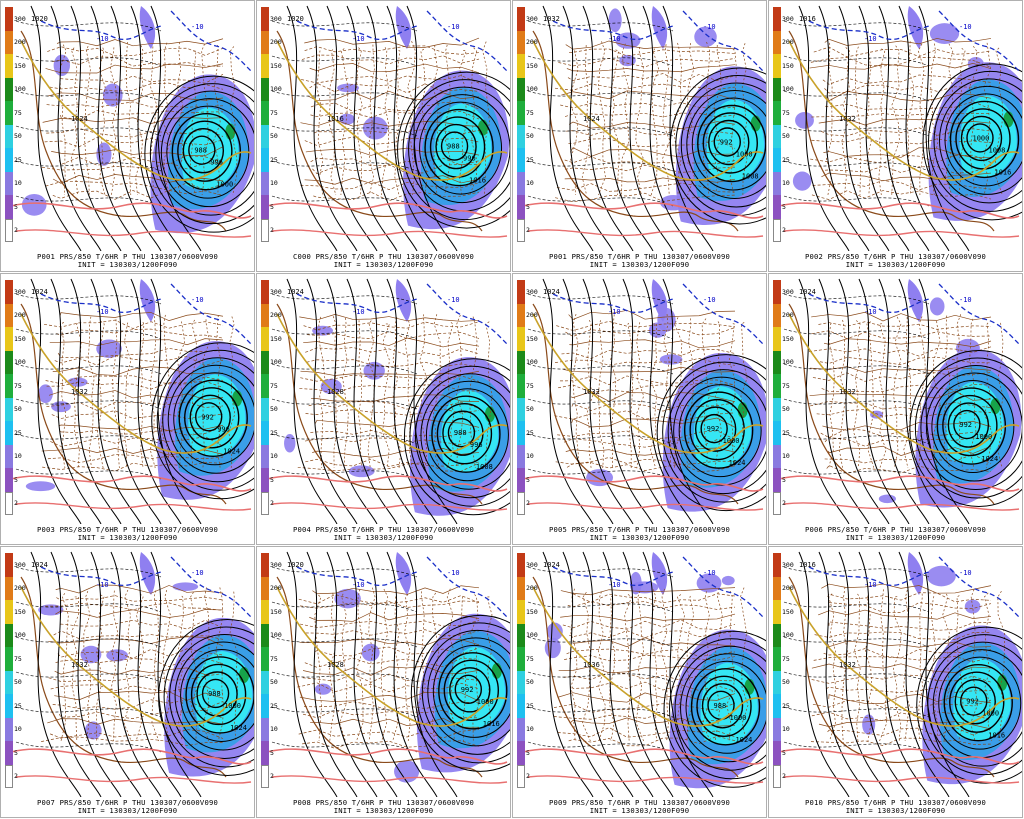  I want to click on low-pressure-label: 988, so click(720, 706).